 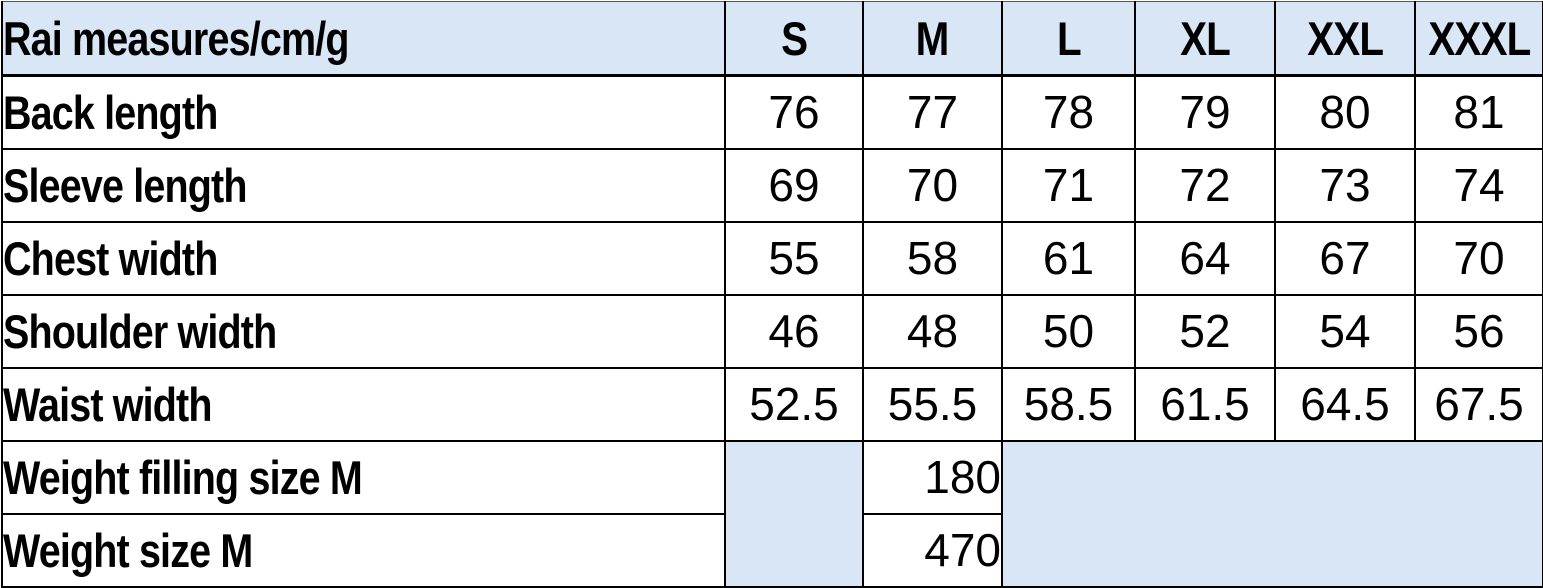 I want to click on value-cell: 72, so click(x=1205, y=185).